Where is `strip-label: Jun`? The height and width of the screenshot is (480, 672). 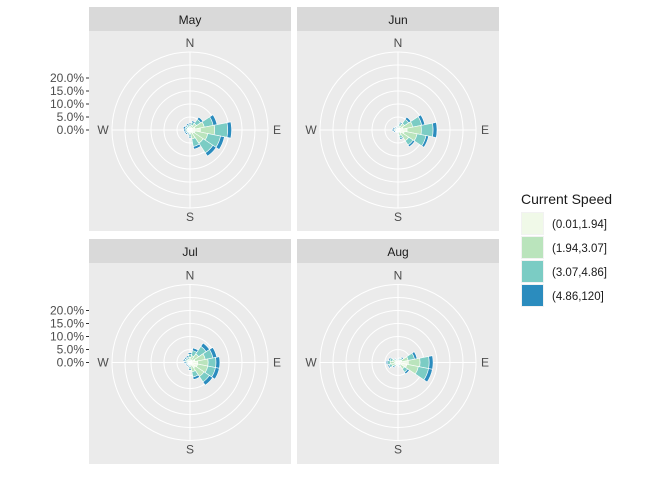 strip-label: Jun is located at coordinates (397, 20).